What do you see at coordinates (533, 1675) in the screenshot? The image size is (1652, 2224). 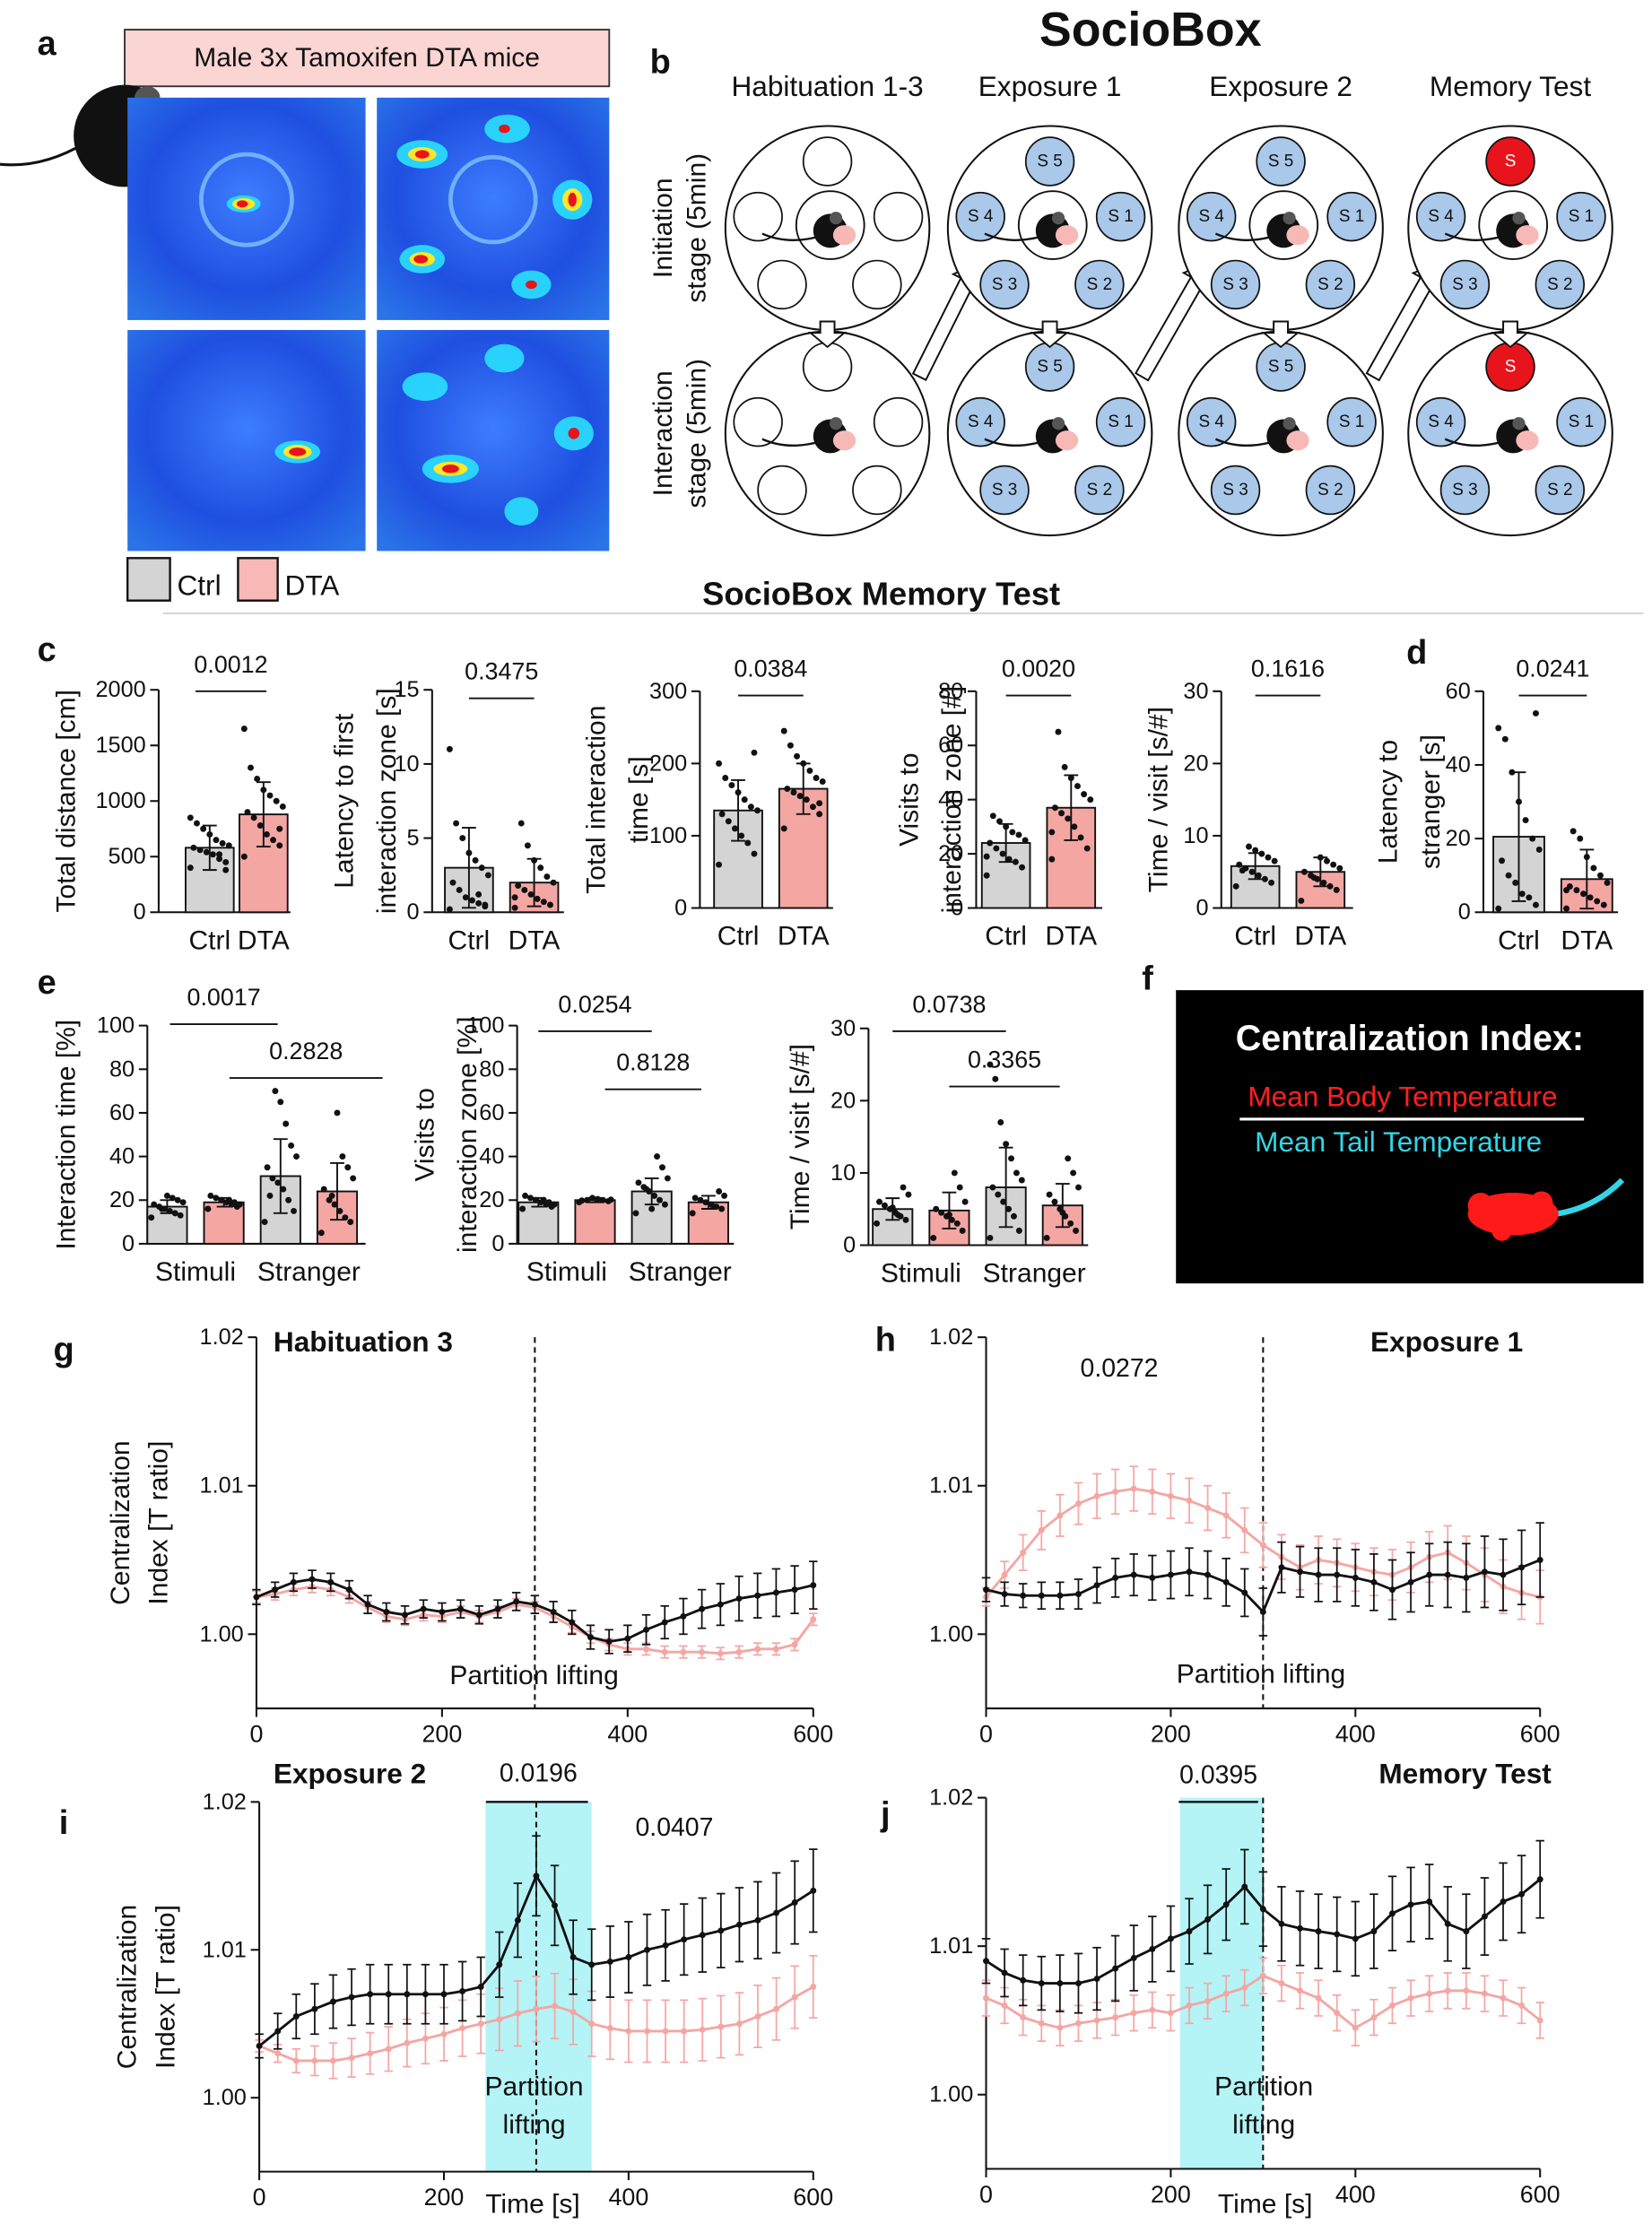 I see `partition-label: Partition lifting` at bounding box center [533, 1675].